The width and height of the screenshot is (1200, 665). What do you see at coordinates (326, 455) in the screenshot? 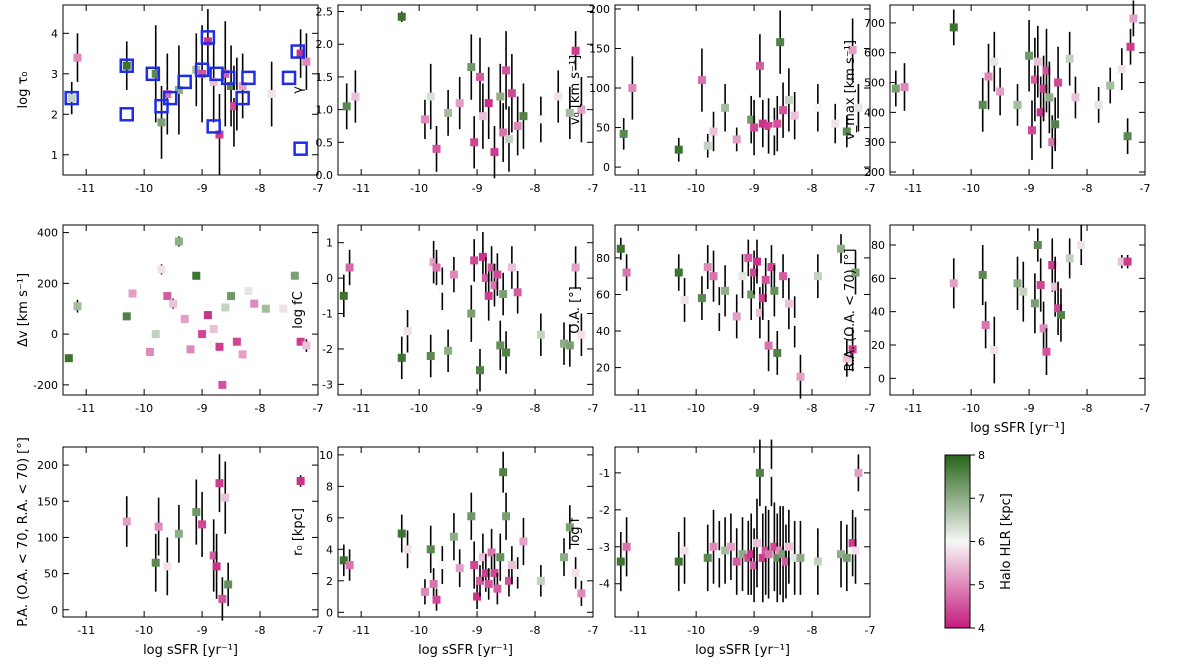
I see `y-tick-label: 10` at bounding box center [326, 455].